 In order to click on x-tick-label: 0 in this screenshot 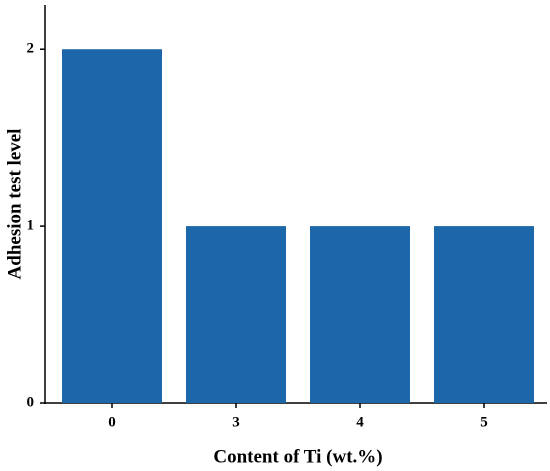, I will do `click(112, 422)`.